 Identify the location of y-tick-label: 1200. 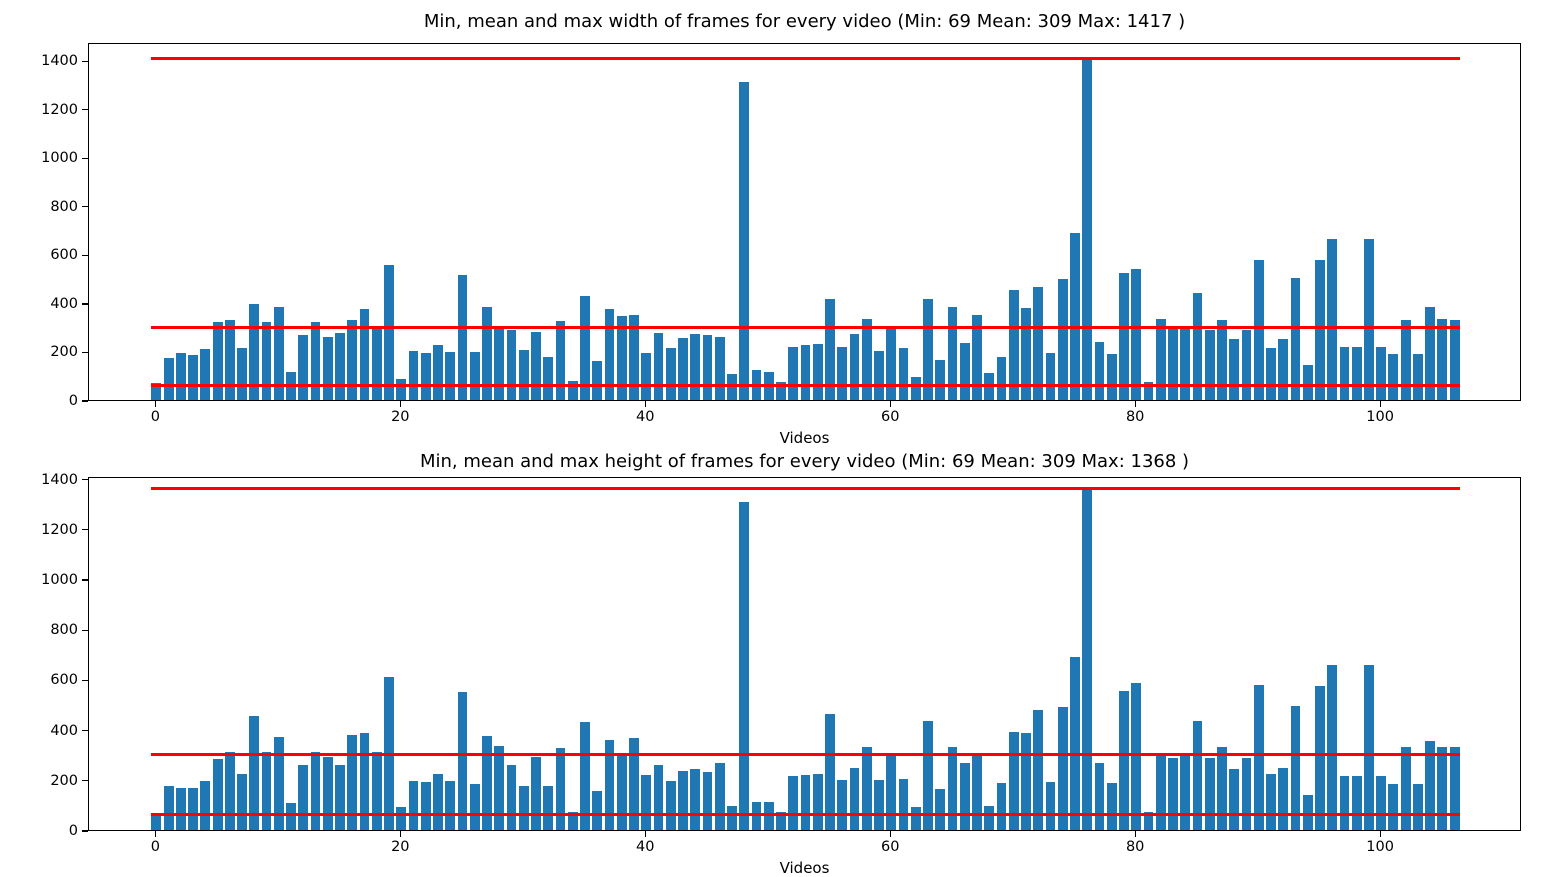
(59, 109).